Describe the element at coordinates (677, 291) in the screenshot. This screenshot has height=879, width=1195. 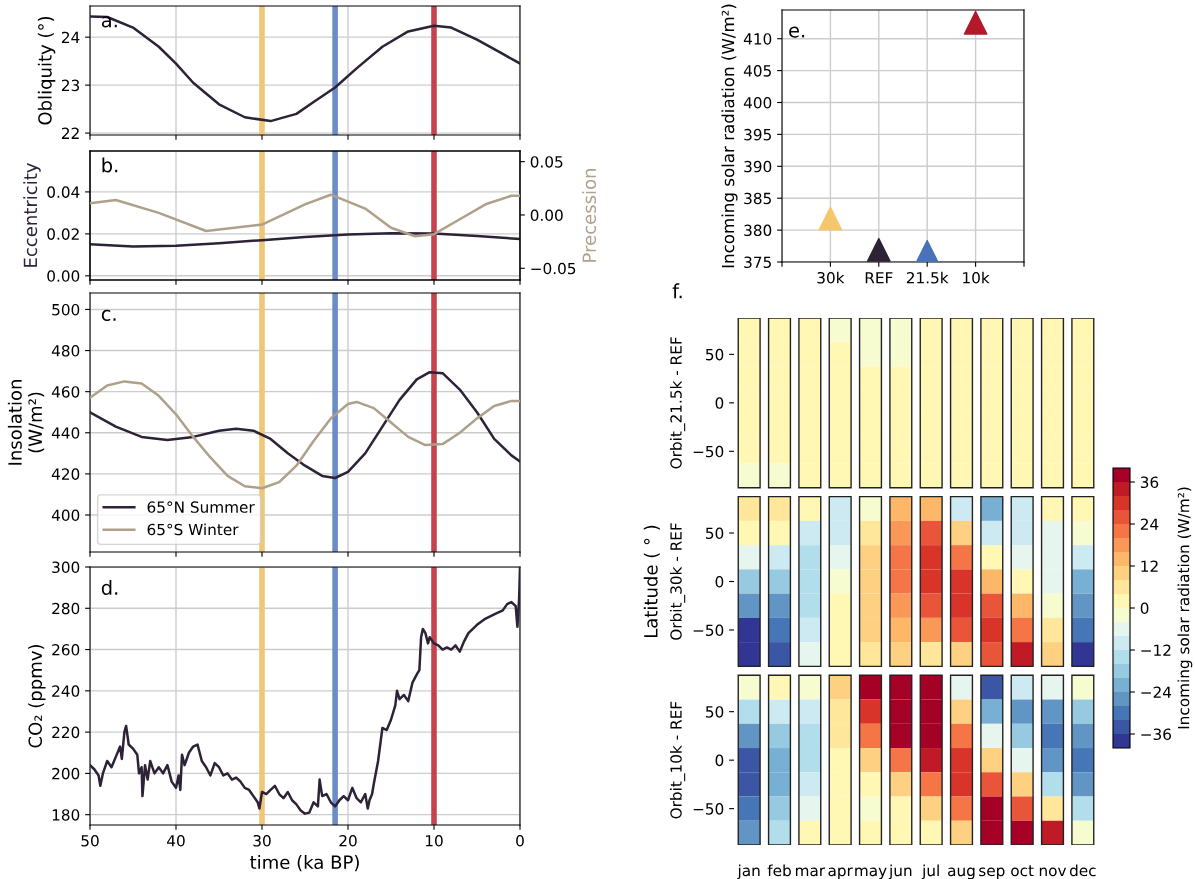
I see `chart-title: f.` at that location.